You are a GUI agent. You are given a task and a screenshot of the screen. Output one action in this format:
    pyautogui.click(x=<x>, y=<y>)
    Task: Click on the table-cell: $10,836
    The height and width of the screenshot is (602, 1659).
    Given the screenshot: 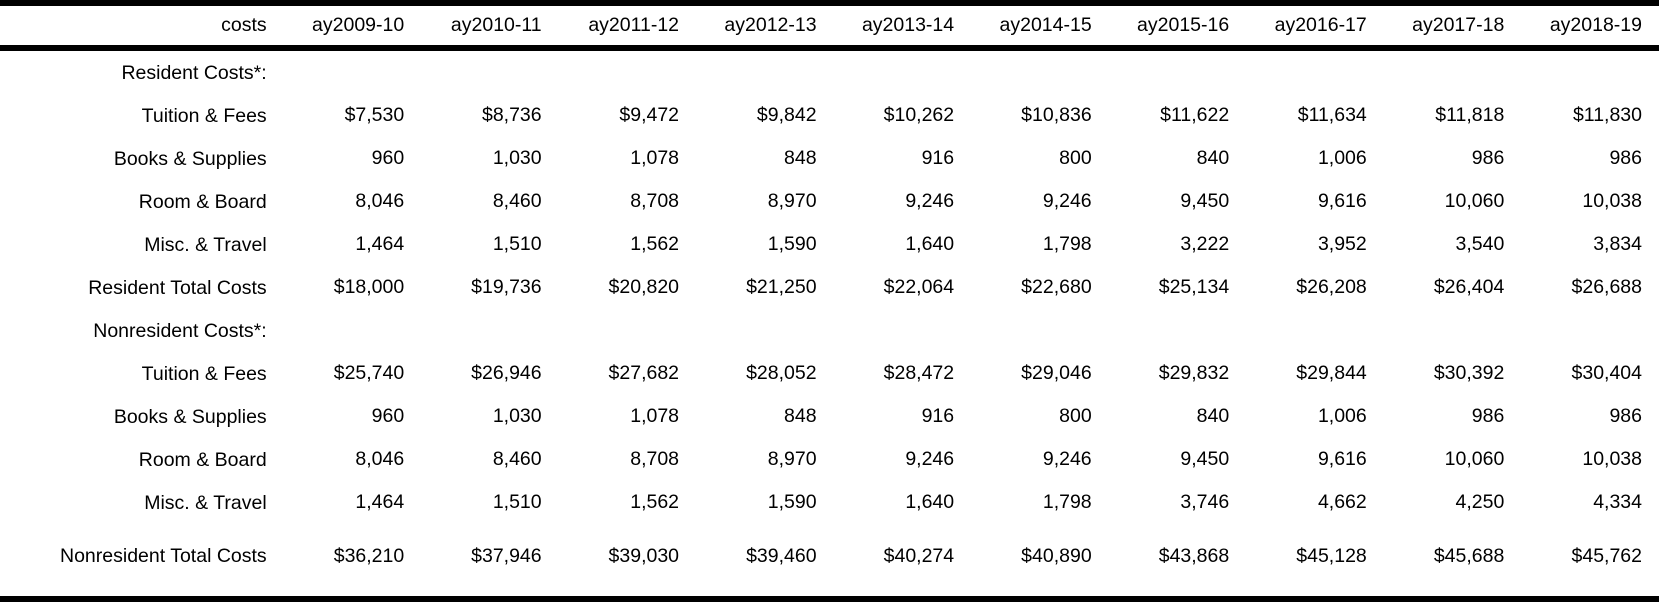 What is the action you would take?
    pyautogui.click(x=1056, y=115)
    